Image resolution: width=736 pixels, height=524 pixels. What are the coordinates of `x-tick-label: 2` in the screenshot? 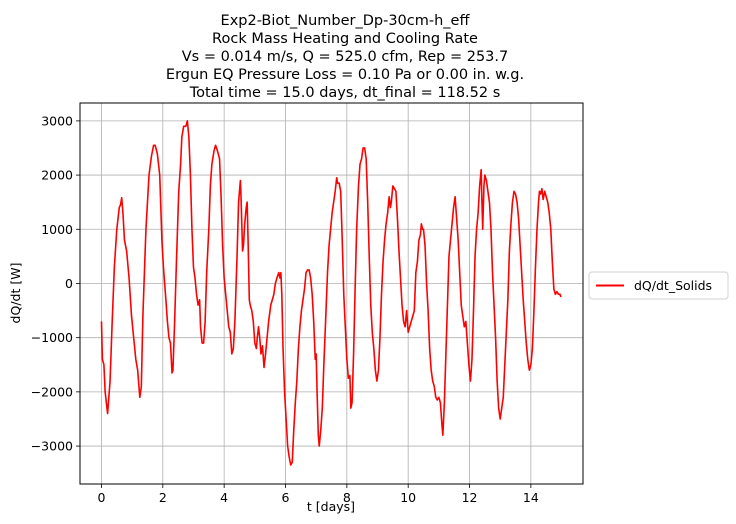 It's located at (163, 497).